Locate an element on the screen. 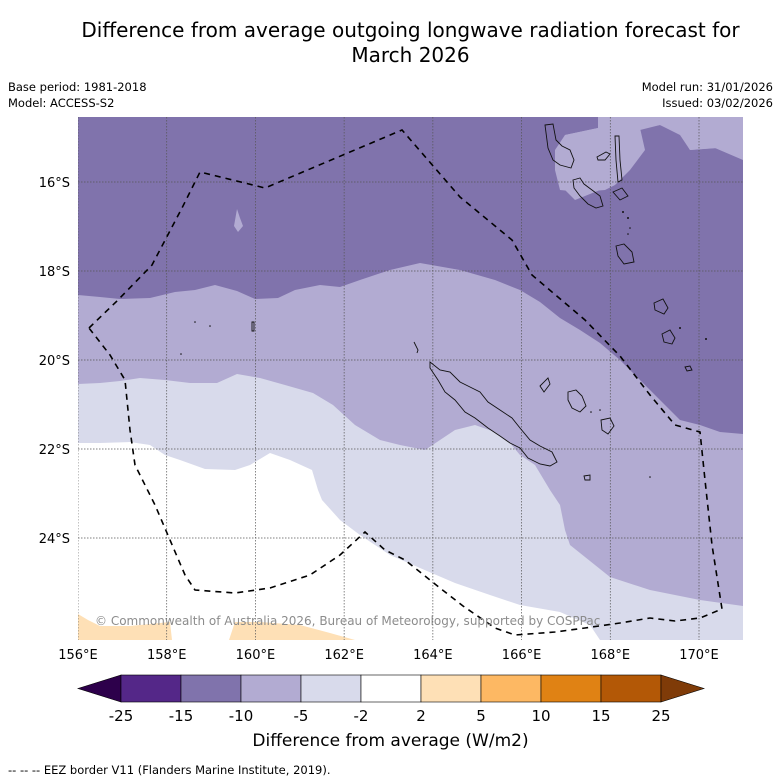  contour-ne-lighter is located at coordinates (649, 154).